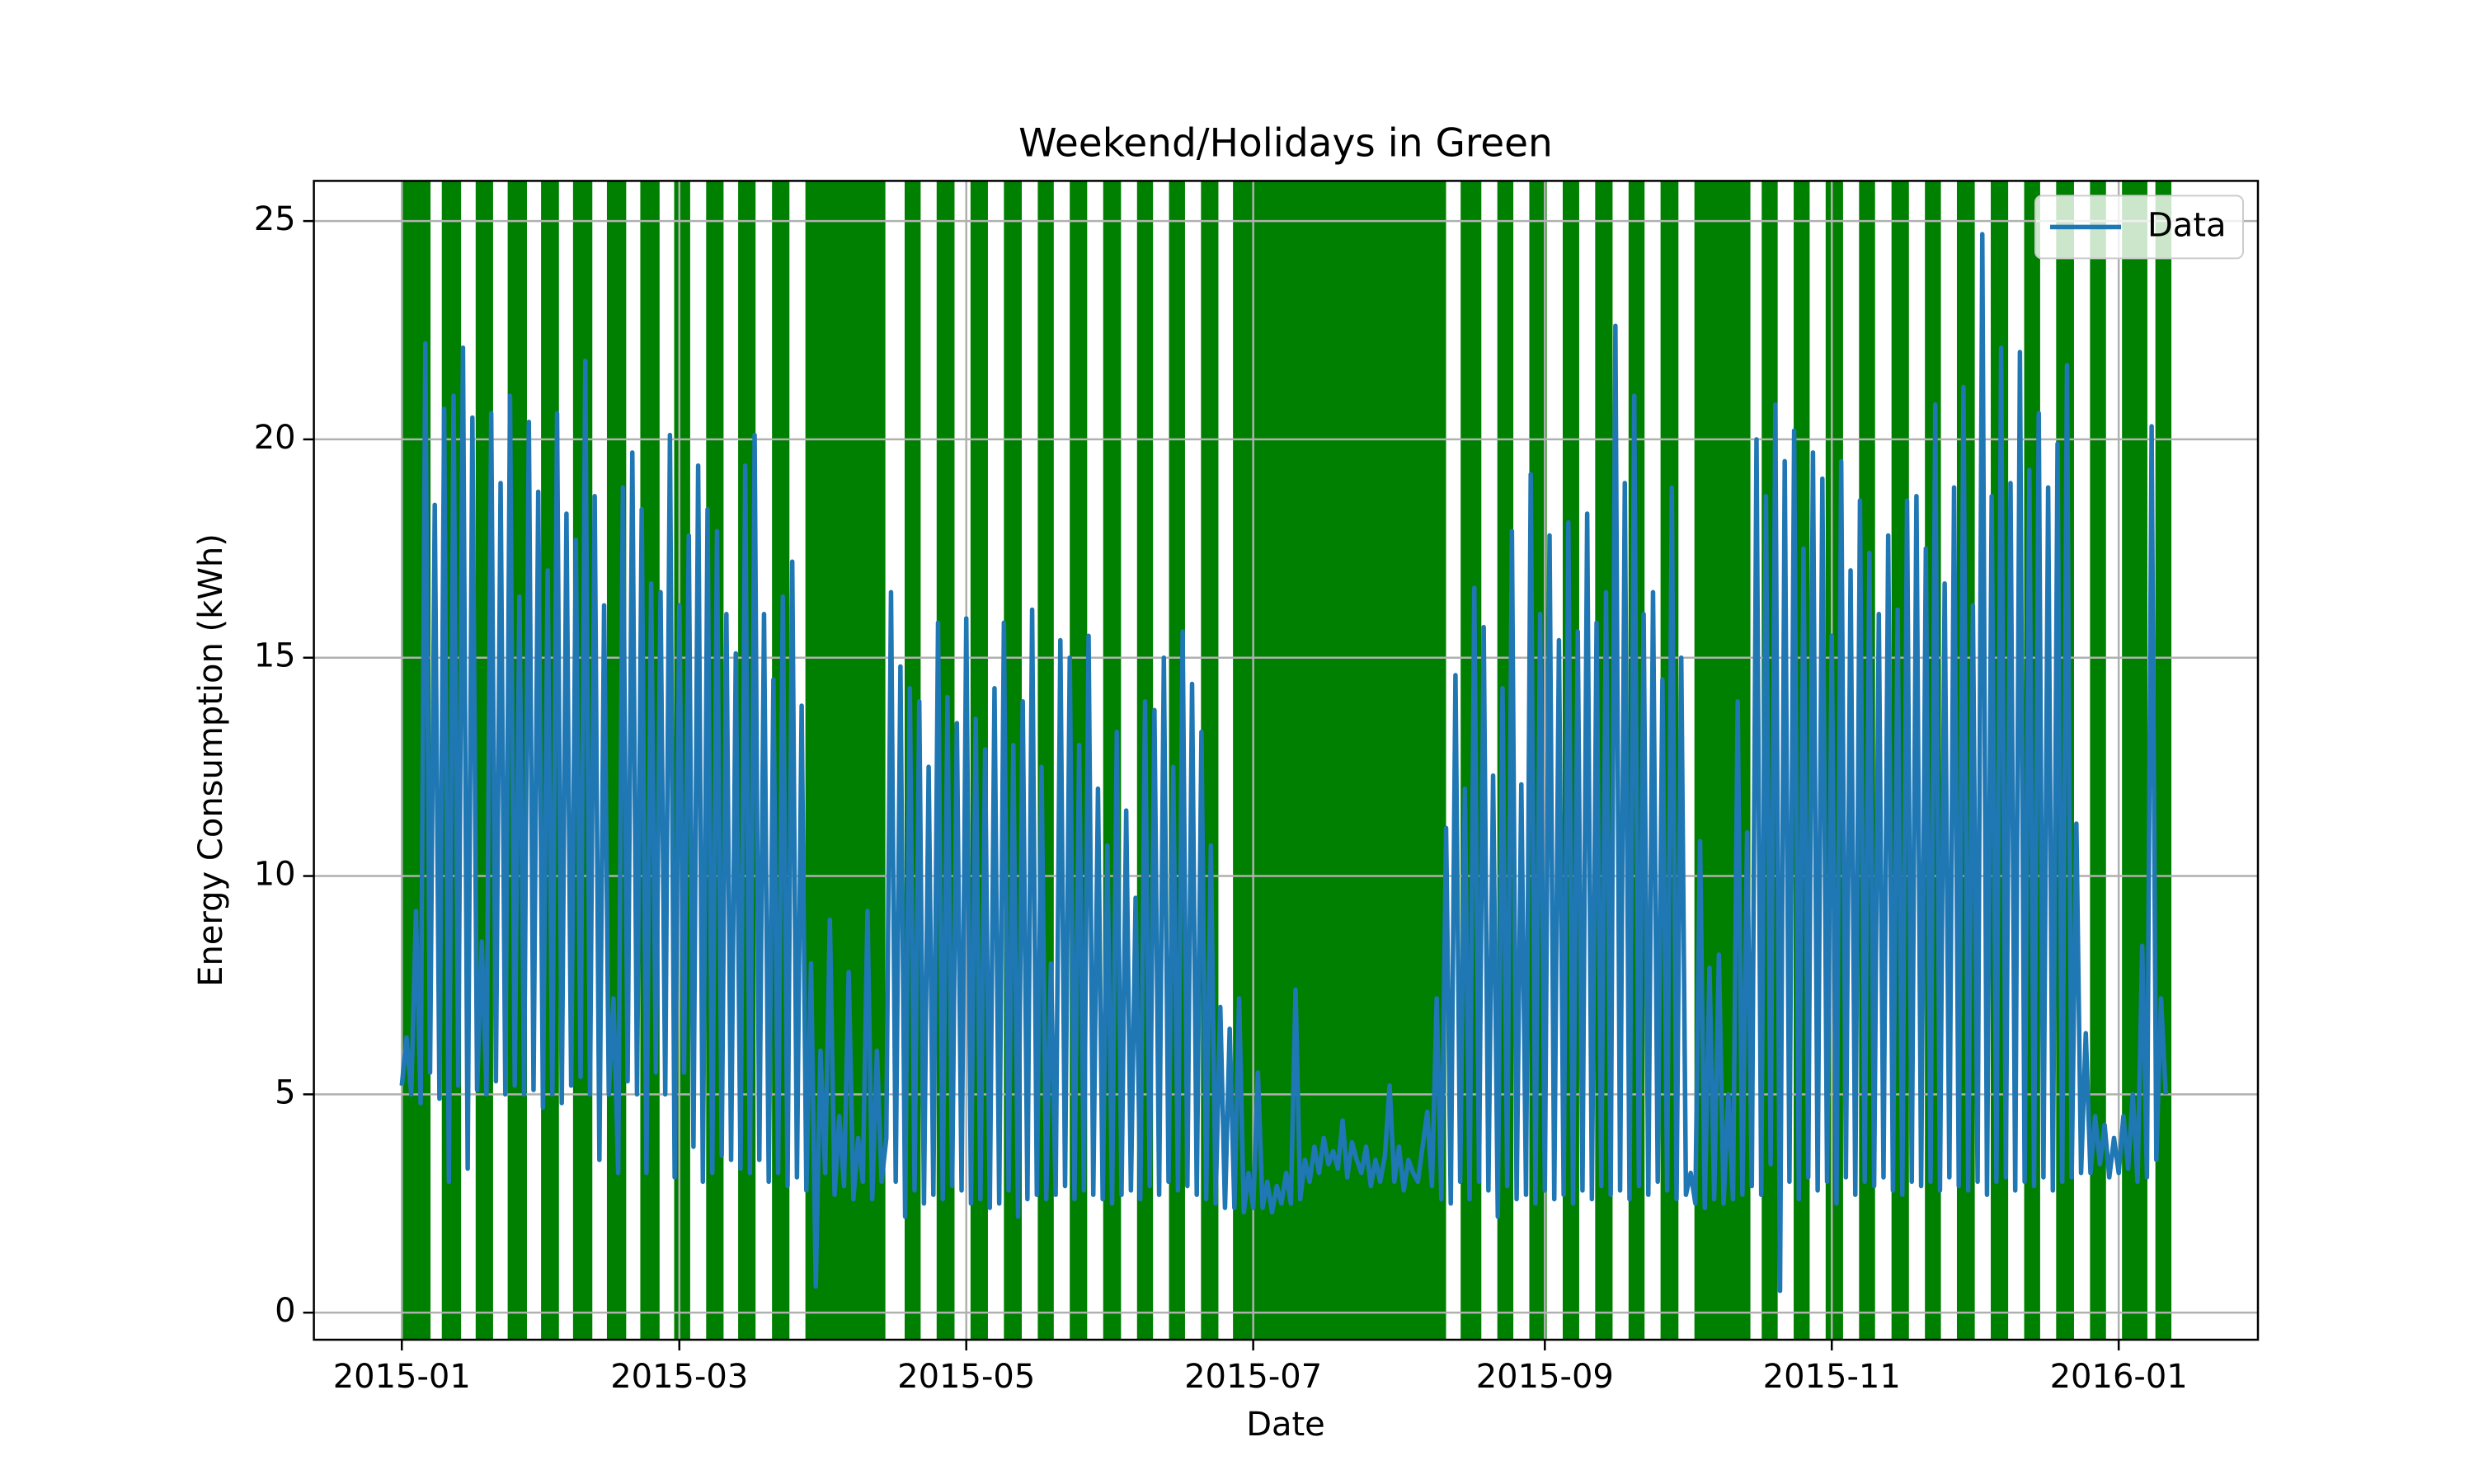  Describe the element at coordinates (275, 219) in the screenshot. I see `y-tick-label: 25` at that location.